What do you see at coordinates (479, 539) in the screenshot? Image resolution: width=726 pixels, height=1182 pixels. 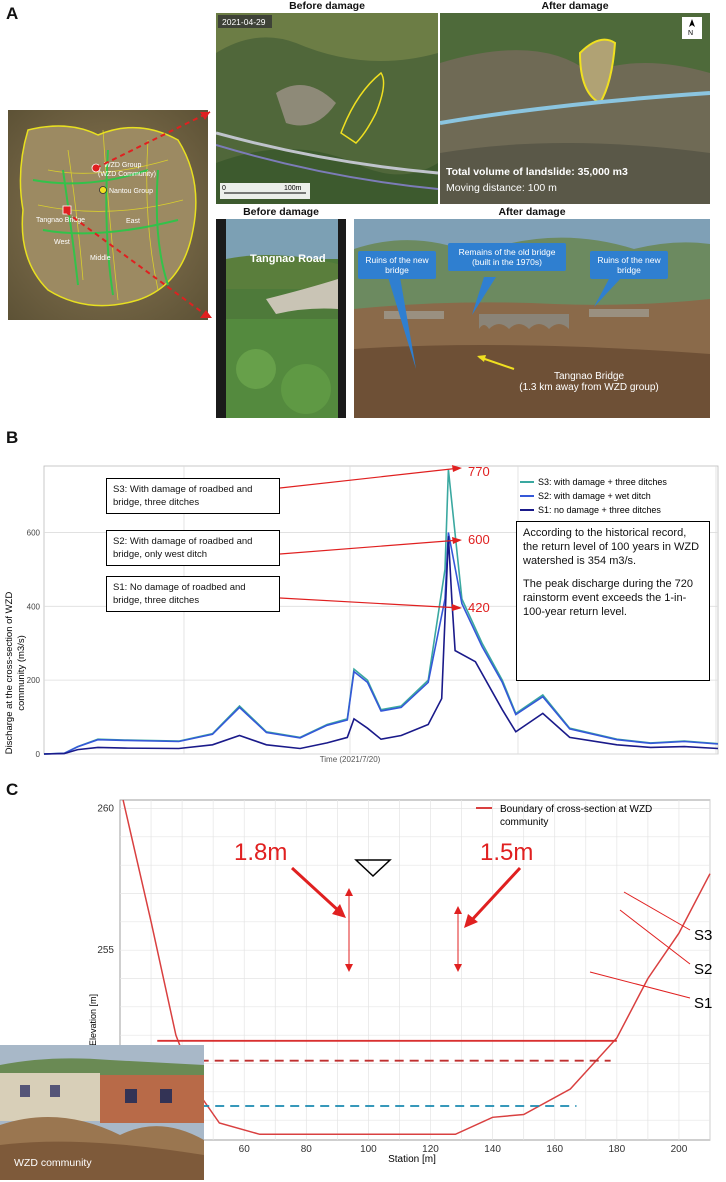 I see `peak-label-s2: 600` at bounding box center [479, 539].